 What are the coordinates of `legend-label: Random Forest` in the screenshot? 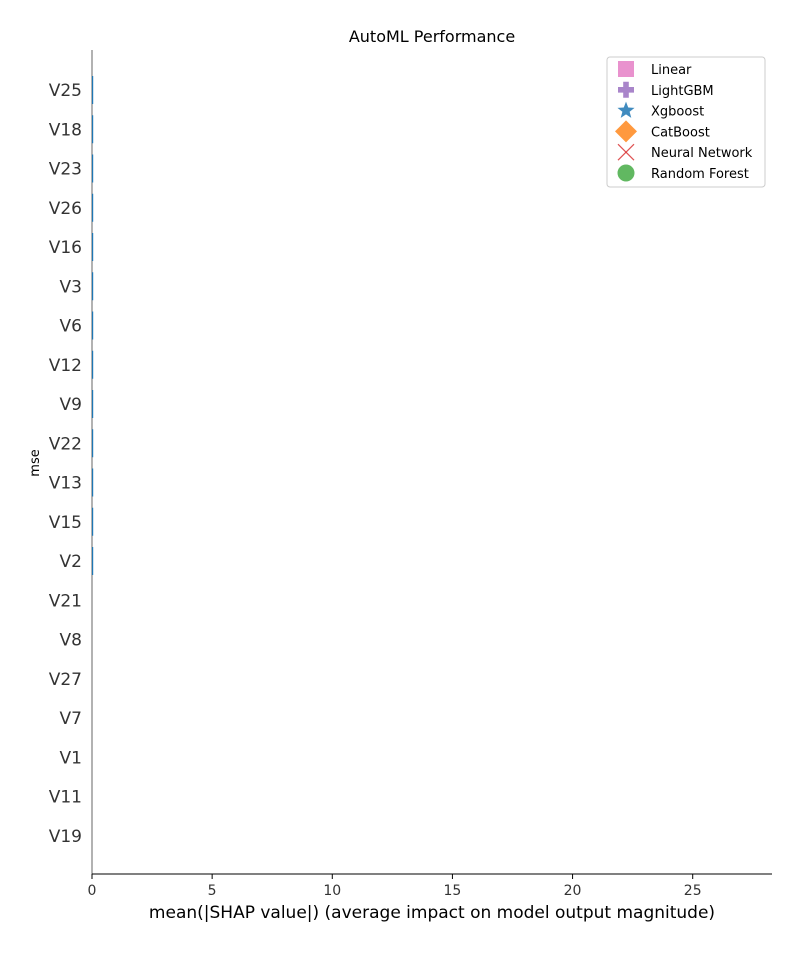 It's located at (700, 174).